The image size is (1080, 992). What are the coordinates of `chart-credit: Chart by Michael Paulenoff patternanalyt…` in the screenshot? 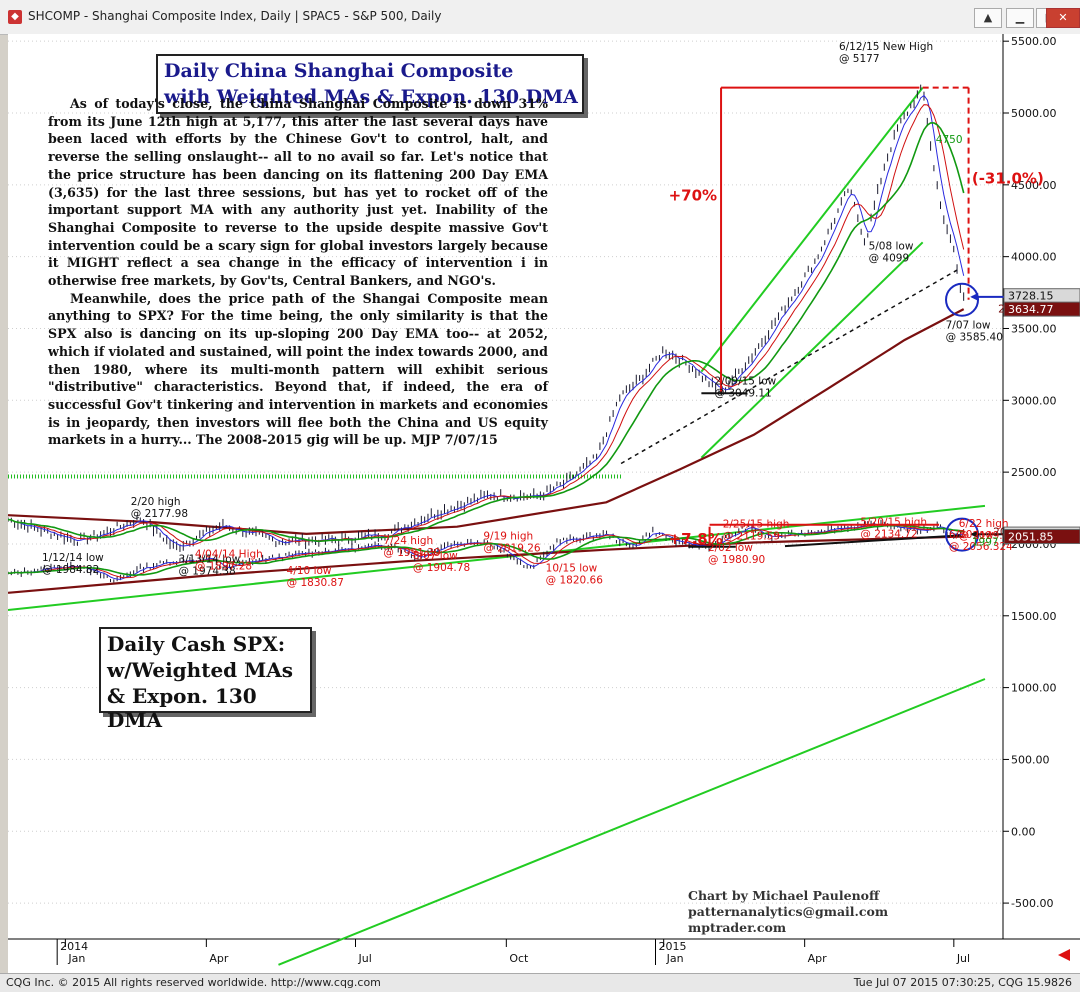 It's located at (788, 912).